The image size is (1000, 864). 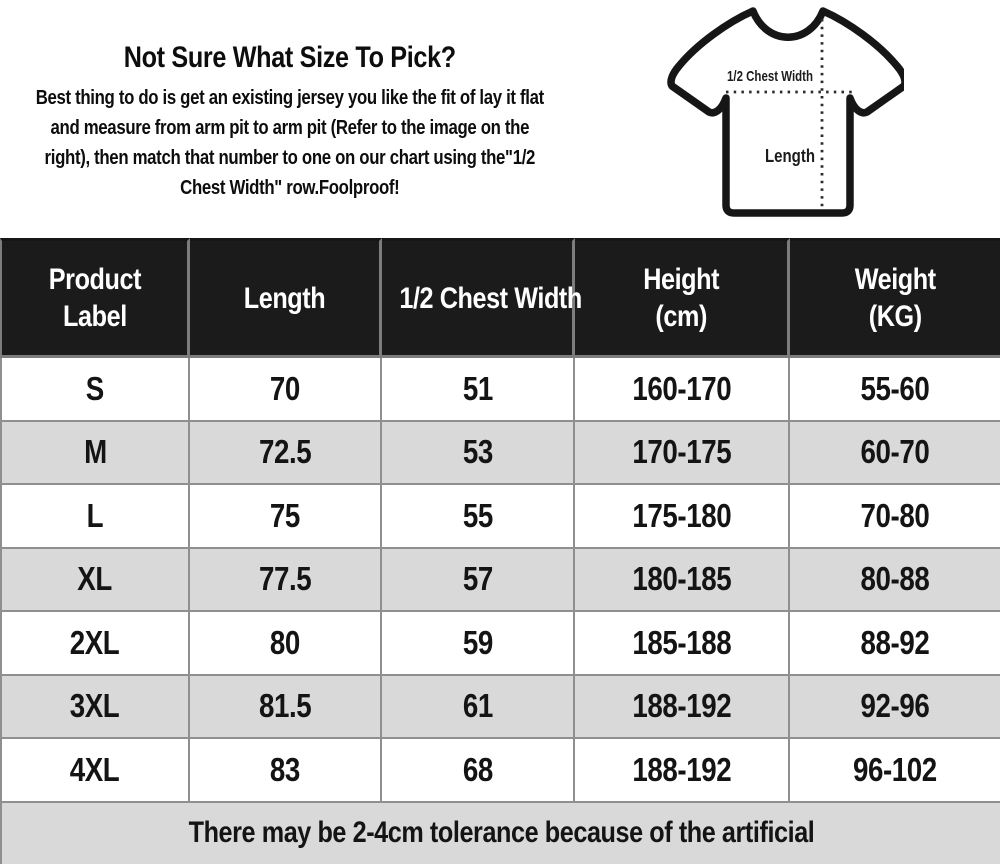 I want to click on table-row-xl: XL 77.5 57 180-185 80-88, so click(x=500, y=580).